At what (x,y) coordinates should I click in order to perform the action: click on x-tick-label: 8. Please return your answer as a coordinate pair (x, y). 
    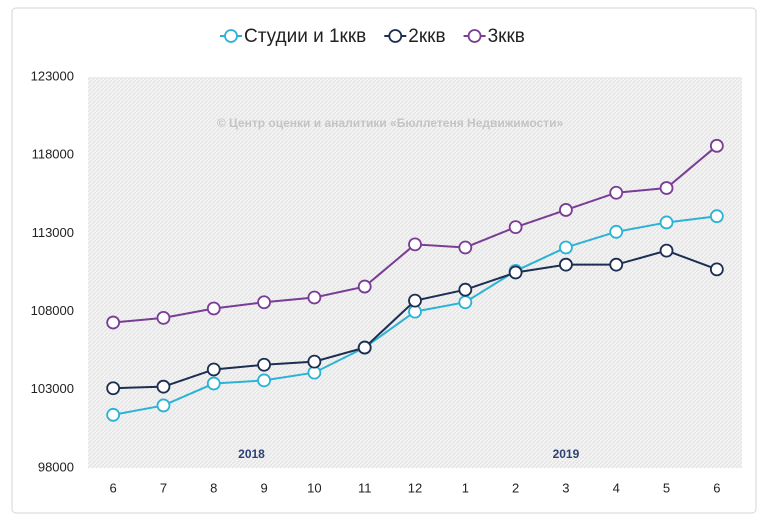
    Looking at the image, I should click on (213, 487).